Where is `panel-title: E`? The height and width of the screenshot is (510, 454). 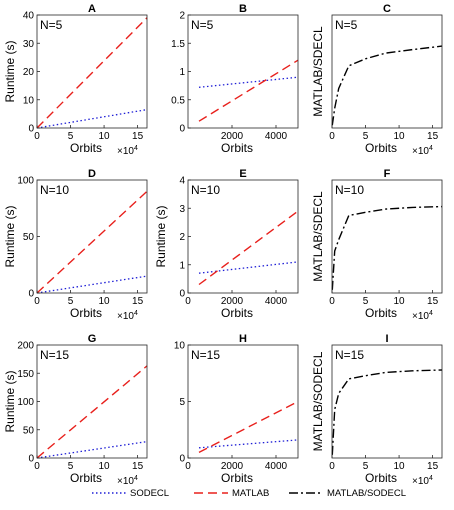 panel-title: E is located at coordinates (242, 174).